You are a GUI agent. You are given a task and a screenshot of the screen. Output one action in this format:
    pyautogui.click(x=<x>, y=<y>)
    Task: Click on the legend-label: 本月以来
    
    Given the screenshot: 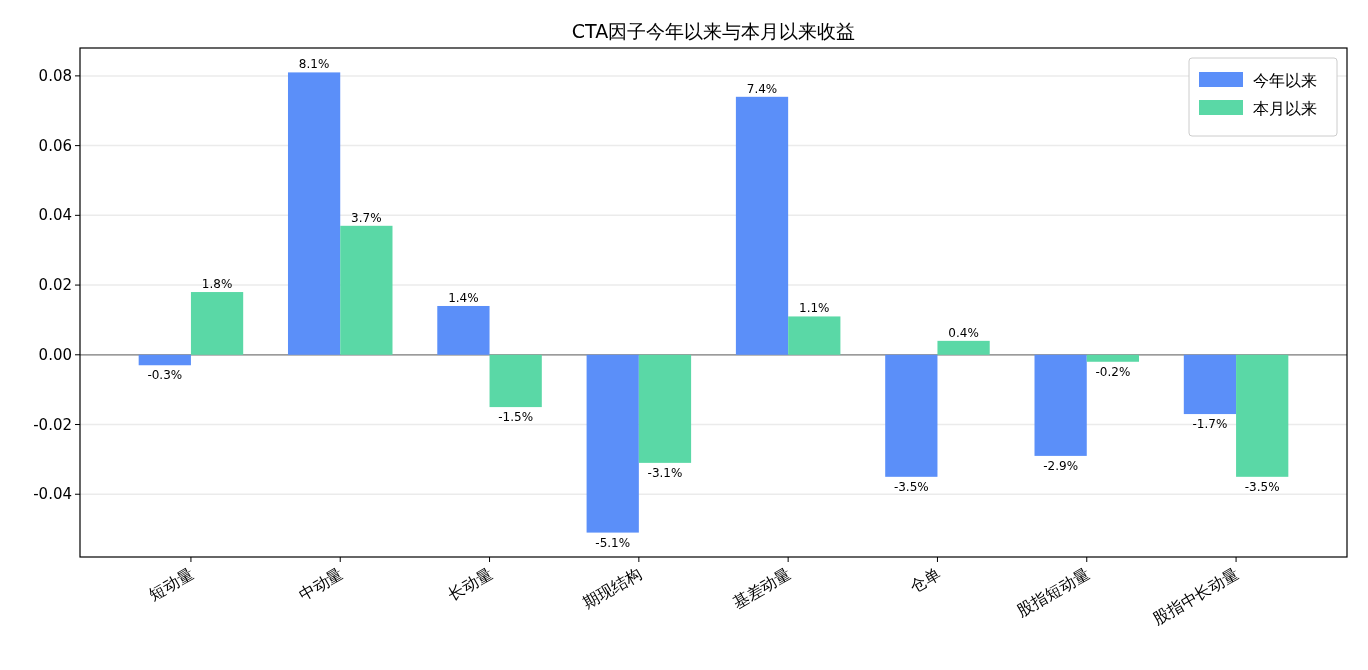 What is the action you would take?
    pyautogui.click(x=1285, y=108)
    